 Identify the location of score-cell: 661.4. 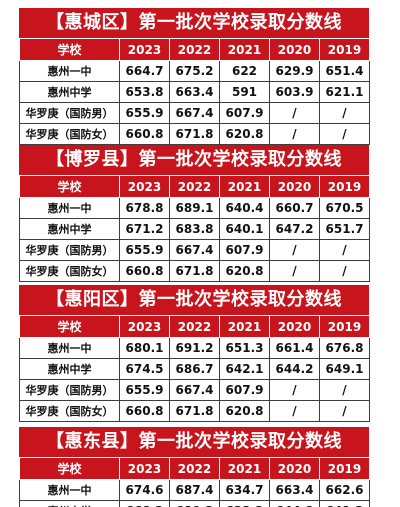
(294, 348).